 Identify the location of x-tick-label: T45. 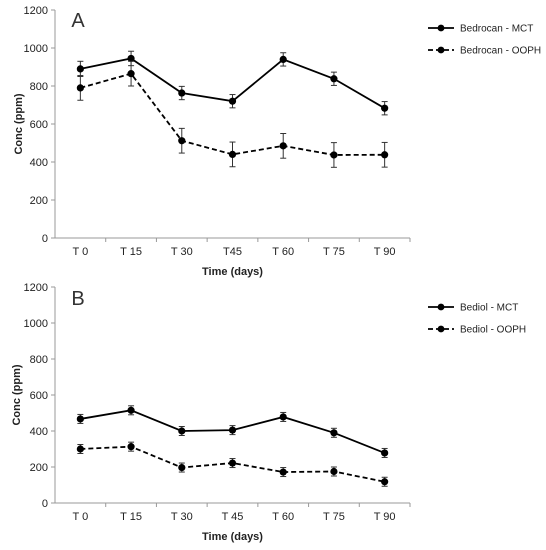
(232, 252).